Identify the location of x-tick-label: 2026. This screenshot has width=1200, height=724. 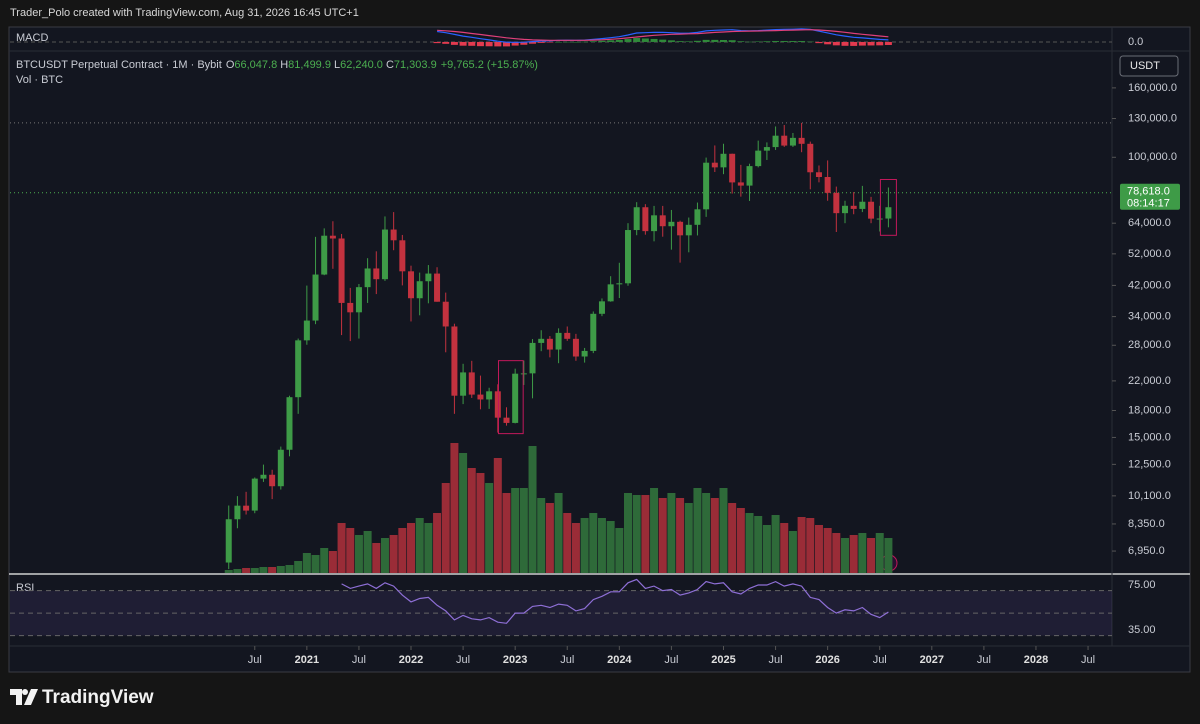
(827, 660).